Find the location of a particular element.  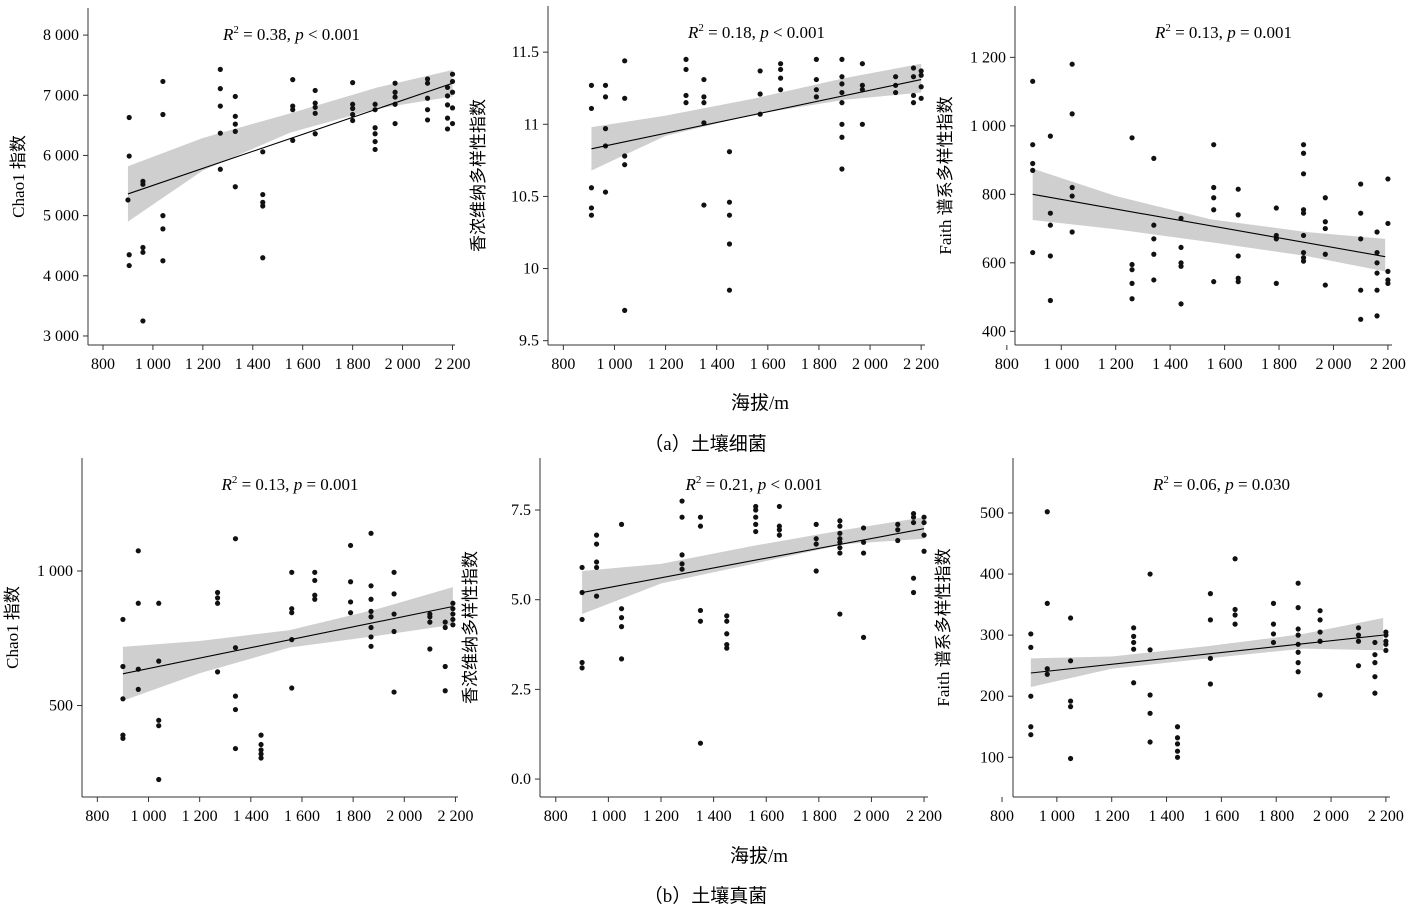

y-tick-label: 500 is located at coordinates (61, 706).